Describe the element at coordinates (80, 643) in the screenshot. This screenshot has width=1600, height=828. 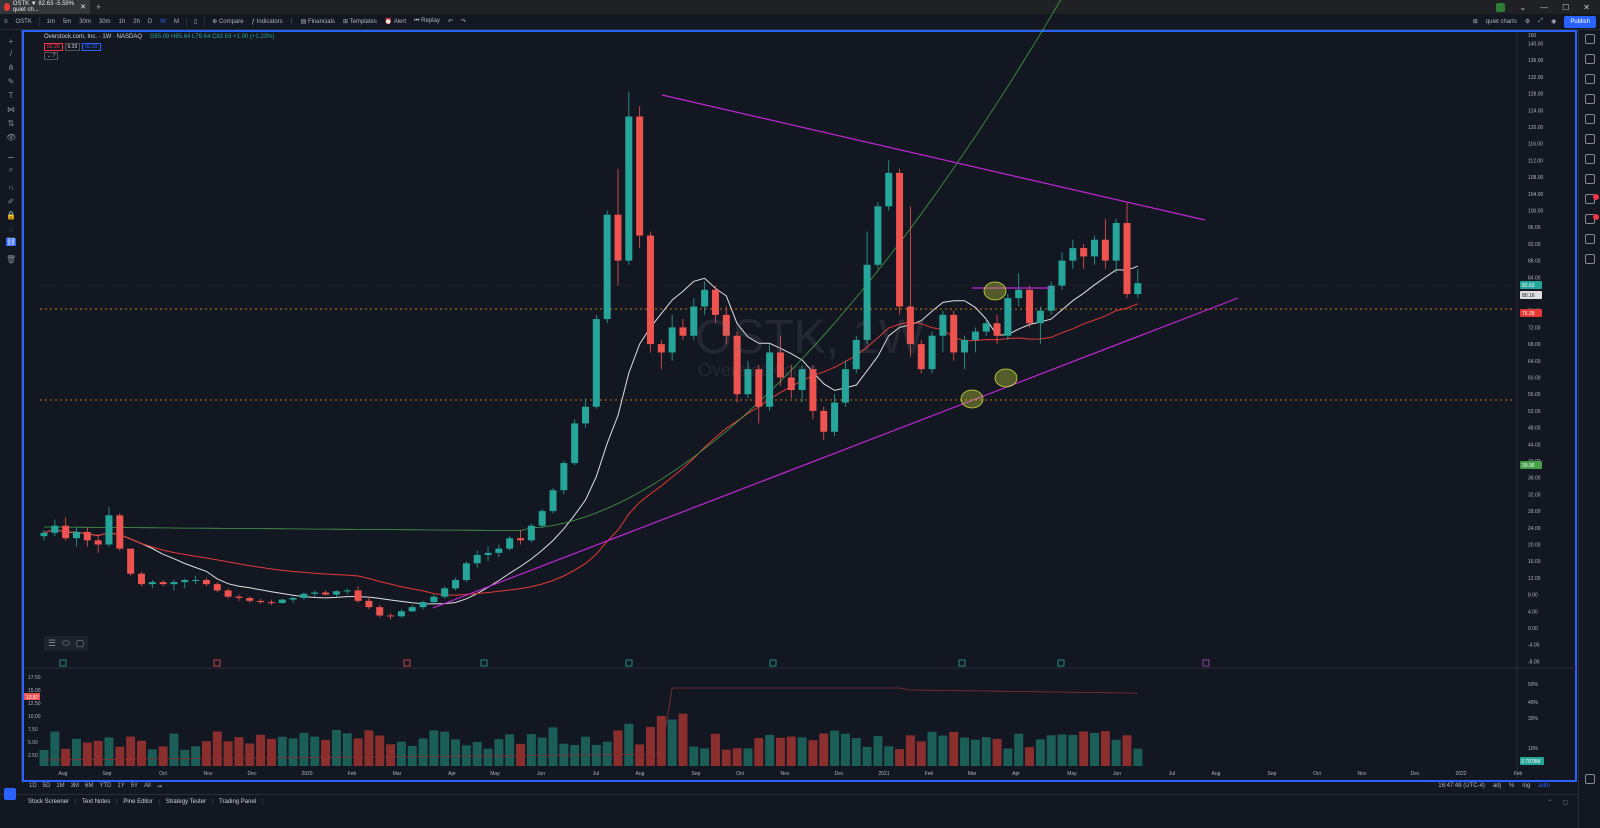
I see `screenshot-frame-icon: ▢` at that location.